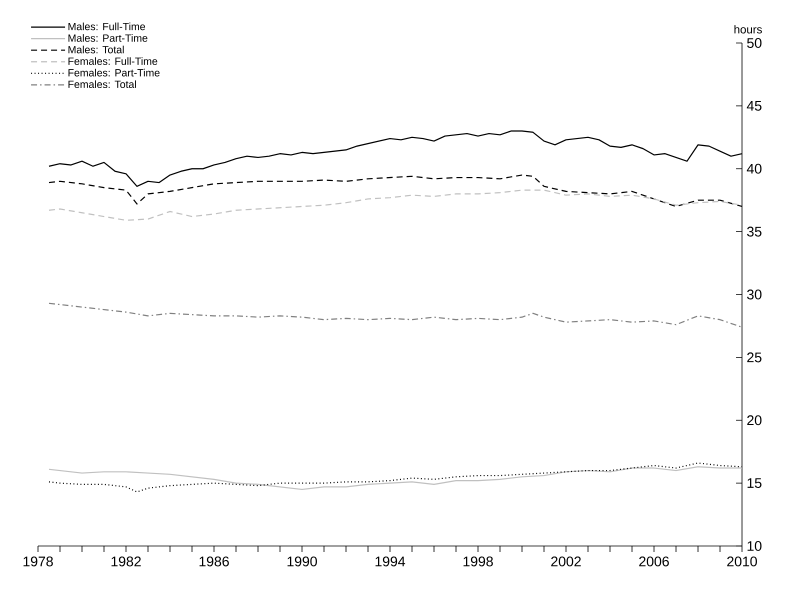  Describe the element at coordinates (754, 357) in the screenshot. I see `y-tick-label: 25` at that location.